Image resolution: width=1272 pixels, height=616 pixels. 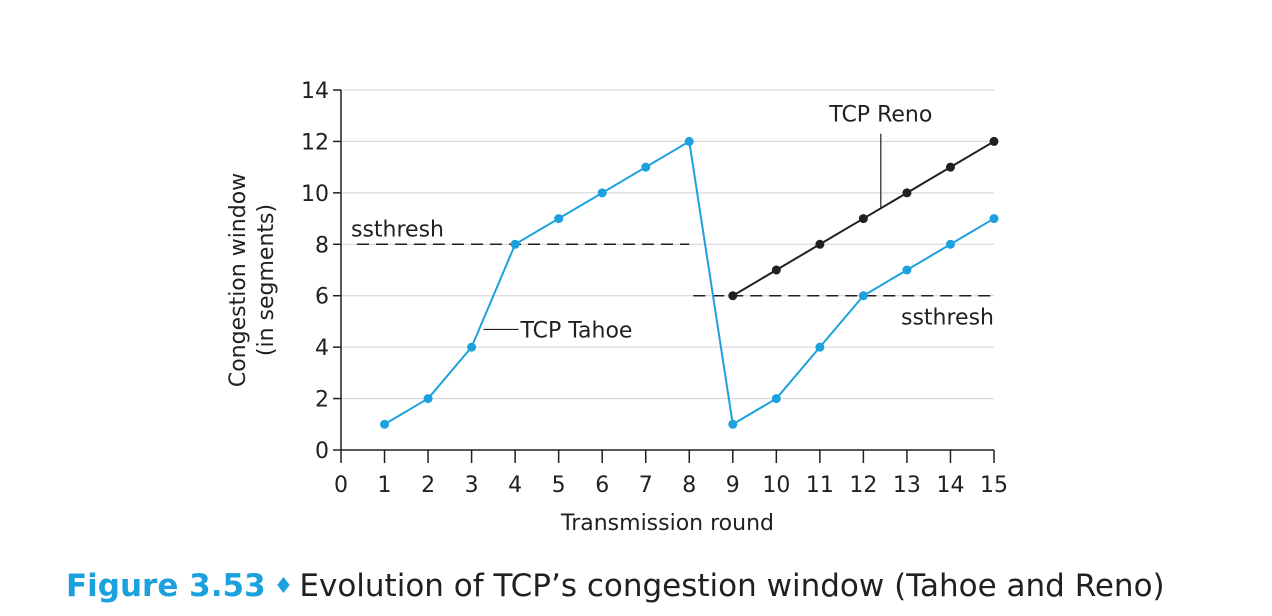 What do you see at coordinates (559, 485) in the screenshot?
I see `x-tick-label: 5` at bounding box center [559, 485].